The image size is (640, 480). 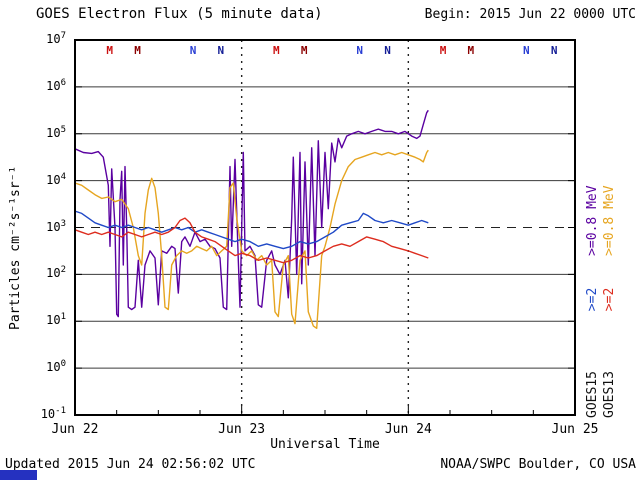 What do you see at coordinates (408, 429) in the screenshot?
I see `x-tick-label: Jun 24` at bounding box center [408, 429].